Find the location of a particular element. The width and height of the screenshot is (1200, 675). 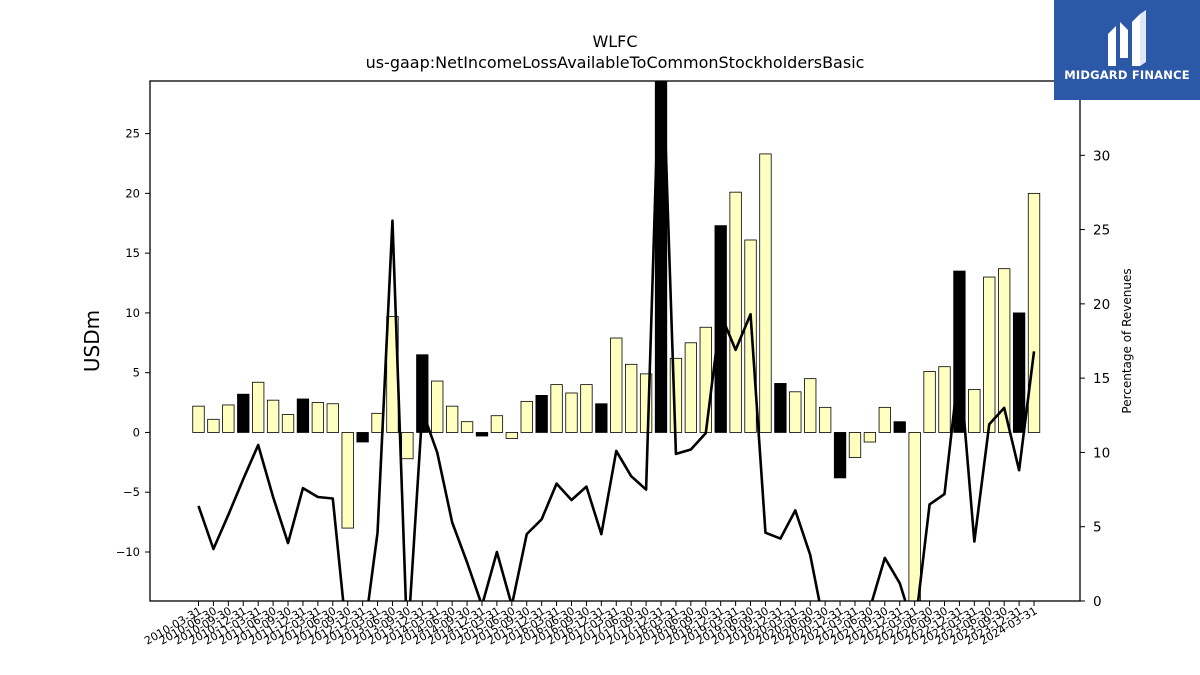

y-tick-label: 10 is located at coordinates (132, 313).